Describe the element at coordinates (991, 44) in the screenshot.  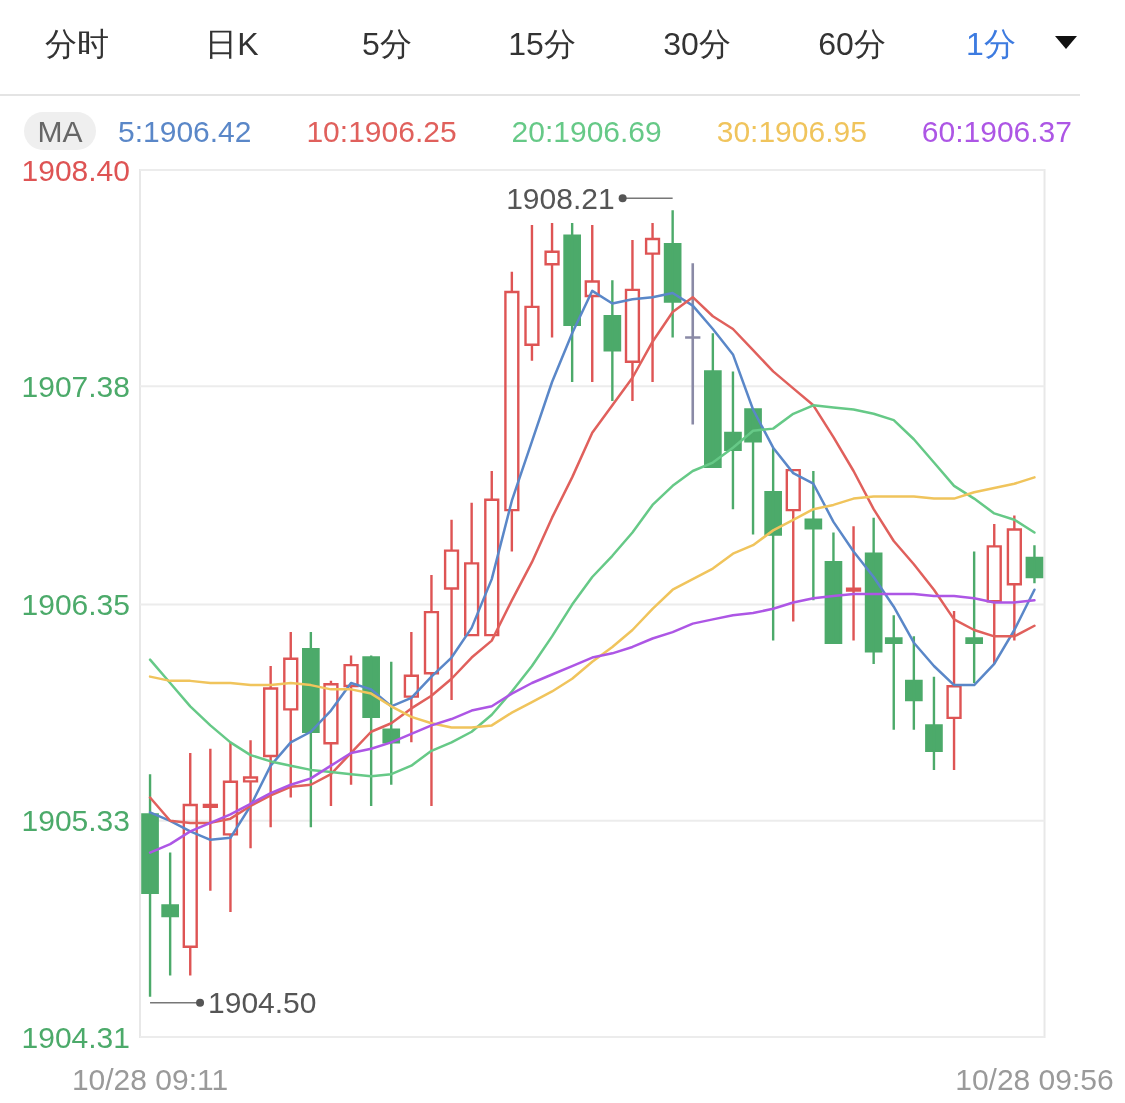
I see `text: 1分` at that location.